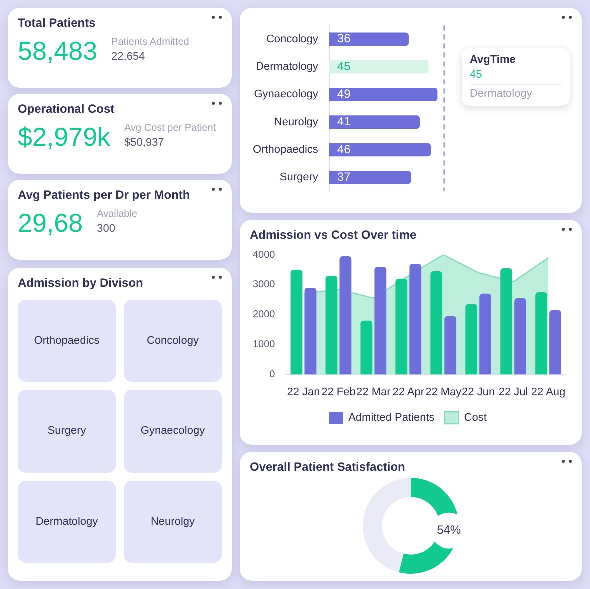  Describe the element at coordinates (344, 177) in the screenshot. I see `data-label: 37` at that location.